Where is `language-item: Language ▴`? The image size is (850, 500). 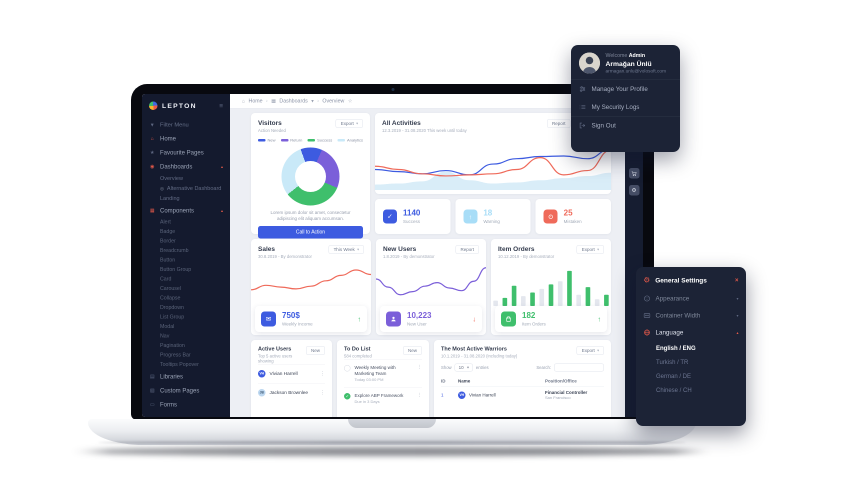
language-item: Language ▴ is located at coordinates (691, 332).